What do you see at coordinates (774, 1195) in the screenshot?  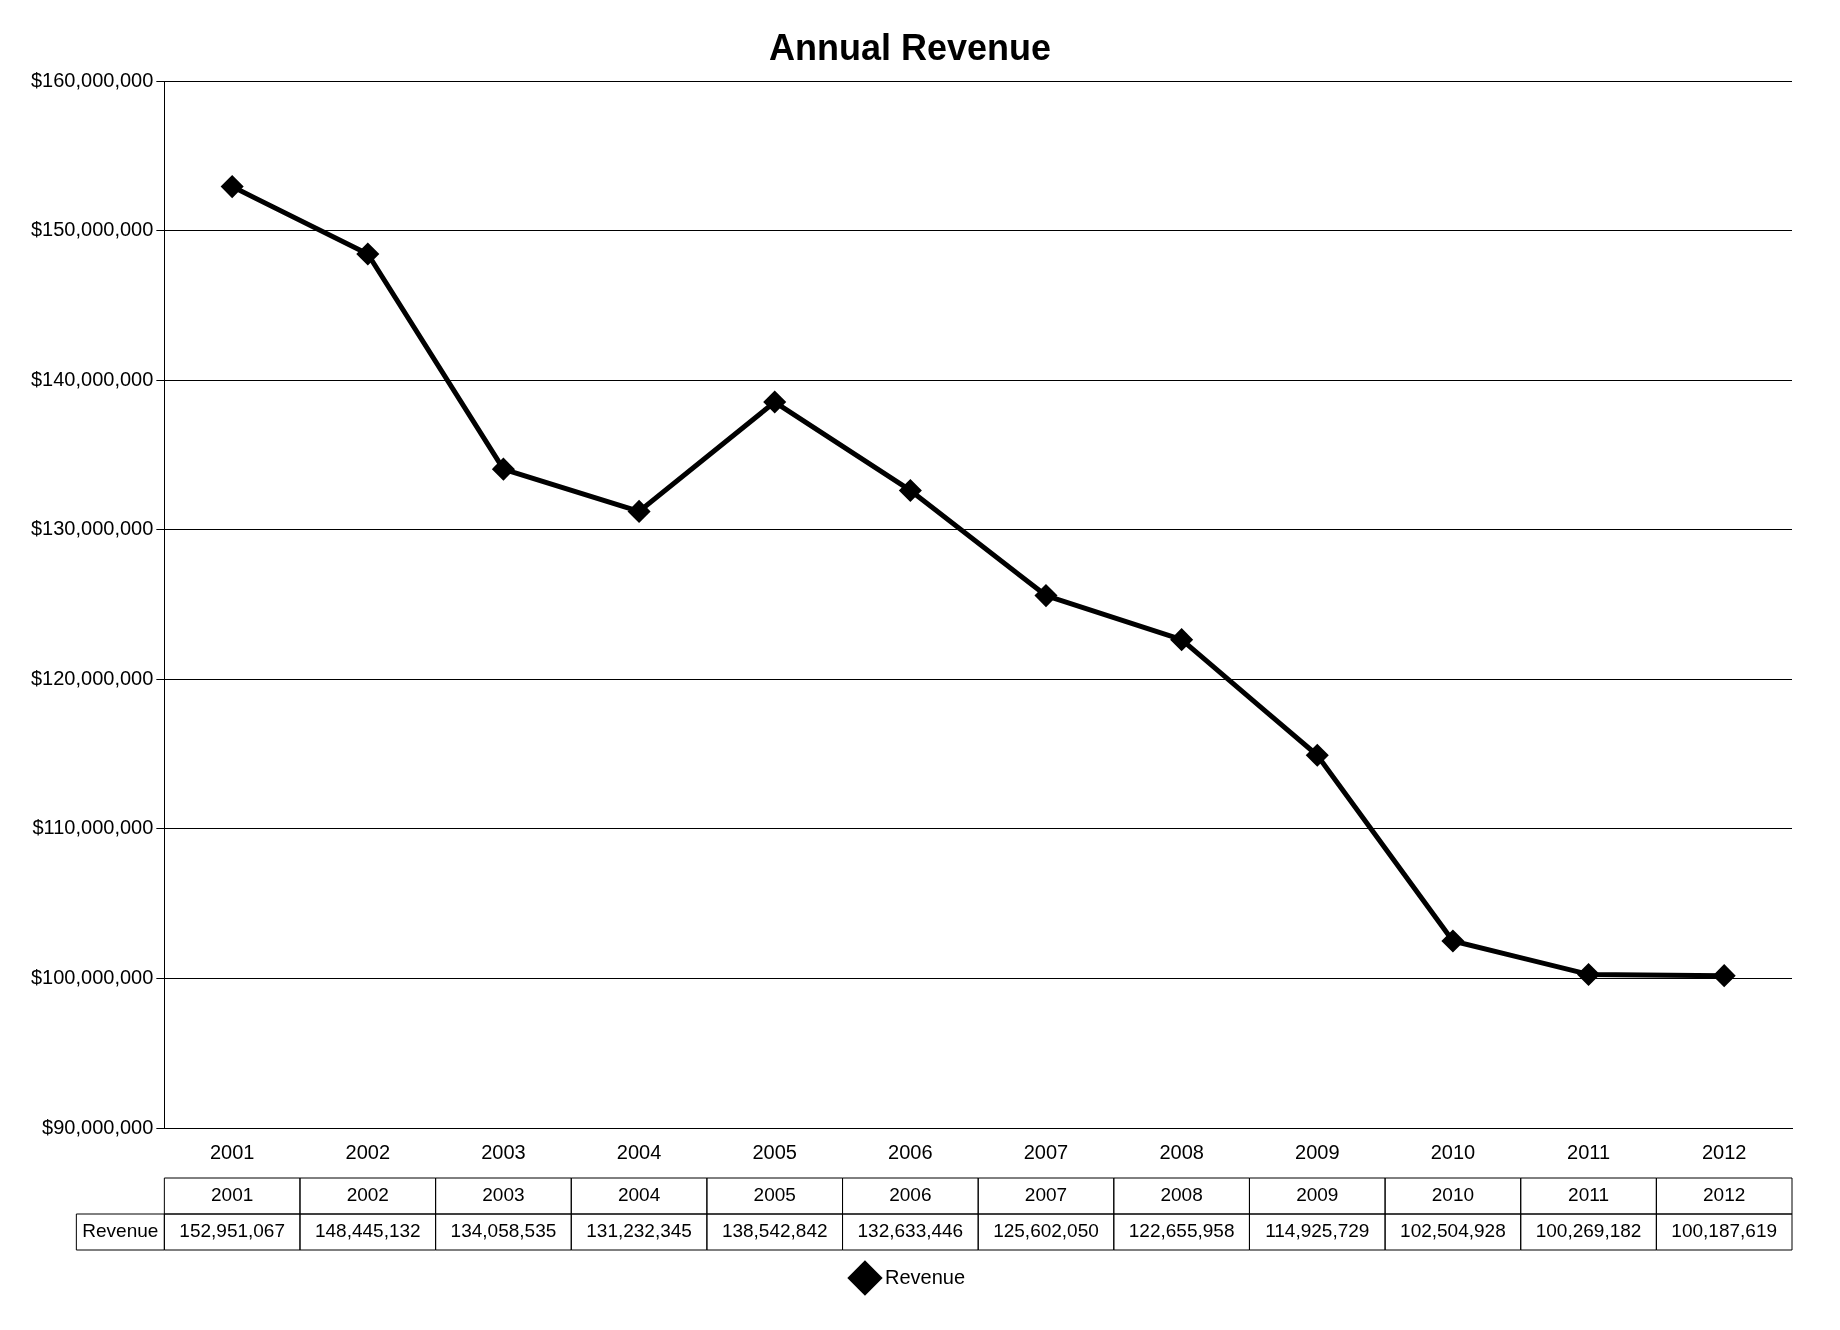 I see `category-label: 2005` at bounding box center [774, 1195].